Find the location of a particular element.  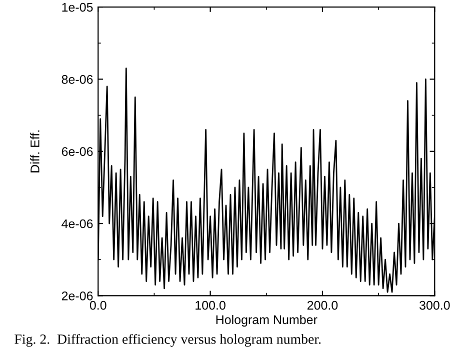

y-tick-label: 8e-06 is located at coordinates (77, 79).